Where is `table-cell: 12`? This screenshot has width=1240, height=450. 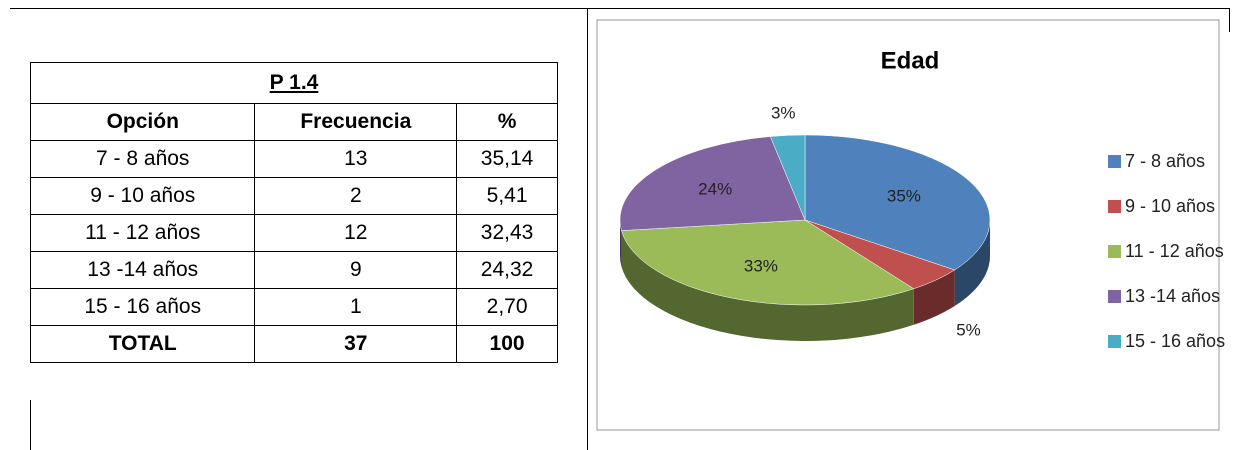 table-cell: 12 is located at coordinates (356, 233).